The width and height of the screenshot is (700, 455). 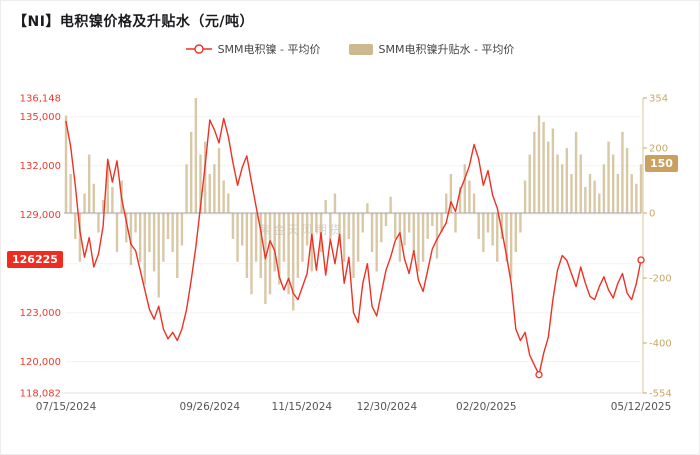 What do you see at coordinates (66, 407) in the screenshot?
I see `x-axis-label: 07/15/2024` at bounding box center [66, 407].